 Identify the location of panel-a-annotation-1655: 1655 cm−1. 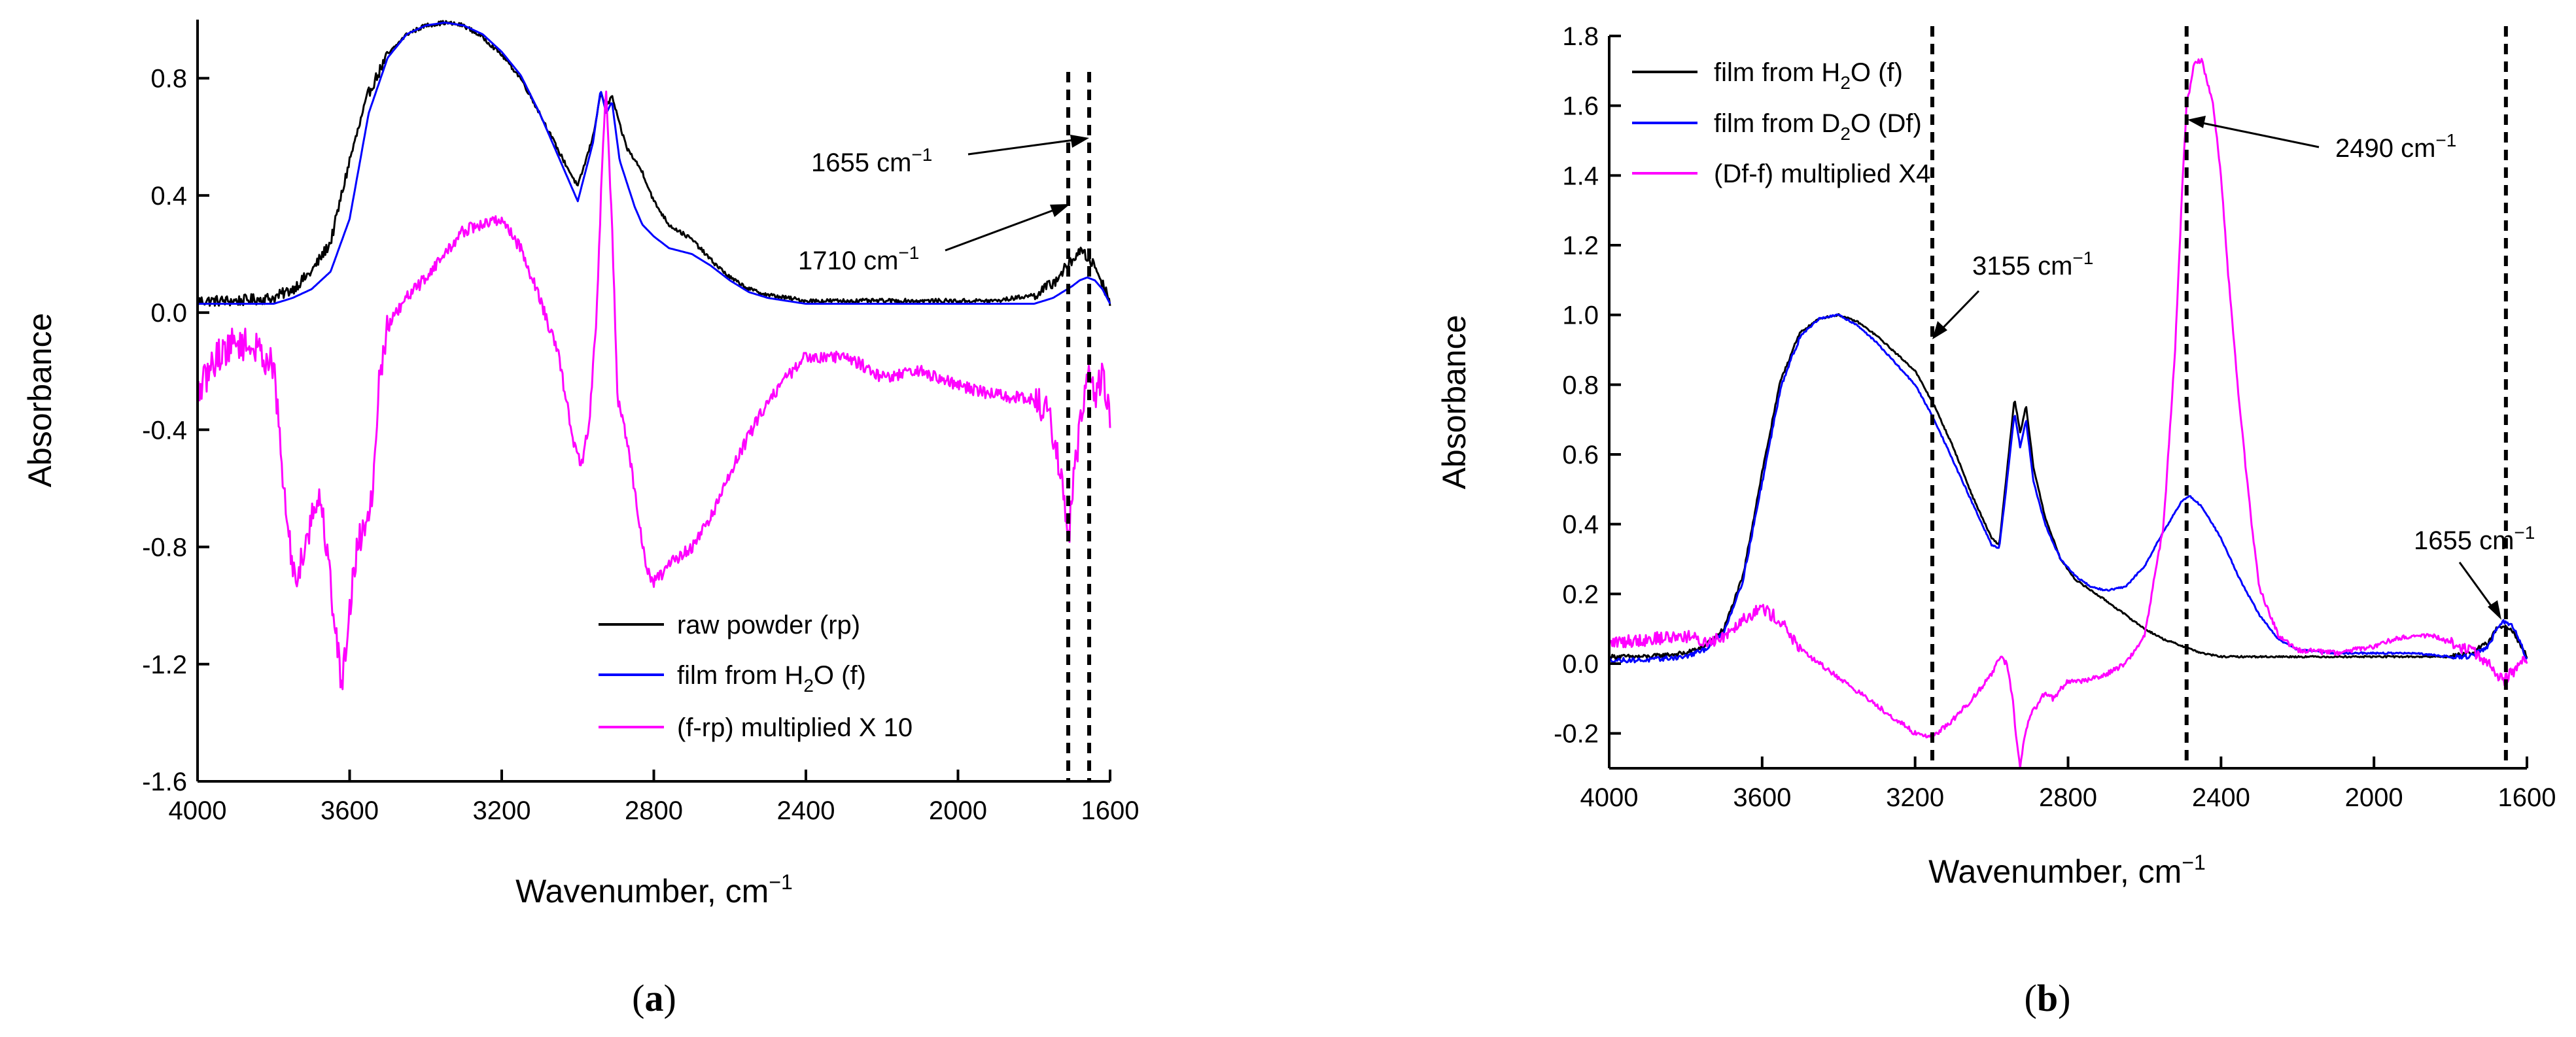
(871, 160).